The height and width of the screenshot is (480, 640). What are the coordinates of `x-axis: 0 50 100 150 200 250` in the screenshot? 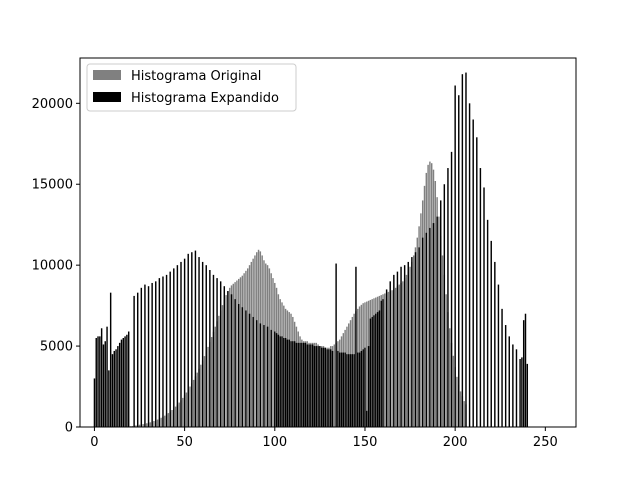 It's located at (324, 438).